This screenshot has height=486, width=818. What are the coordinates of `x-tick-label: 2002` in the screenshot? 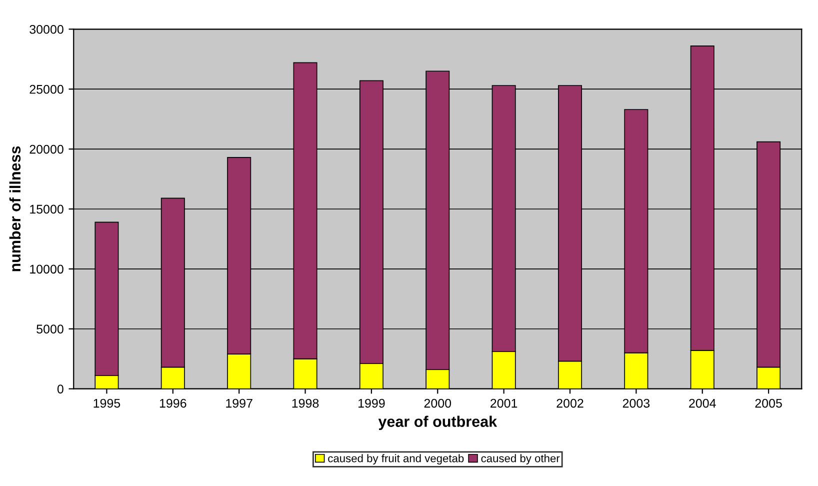 It's located at (570, 403).